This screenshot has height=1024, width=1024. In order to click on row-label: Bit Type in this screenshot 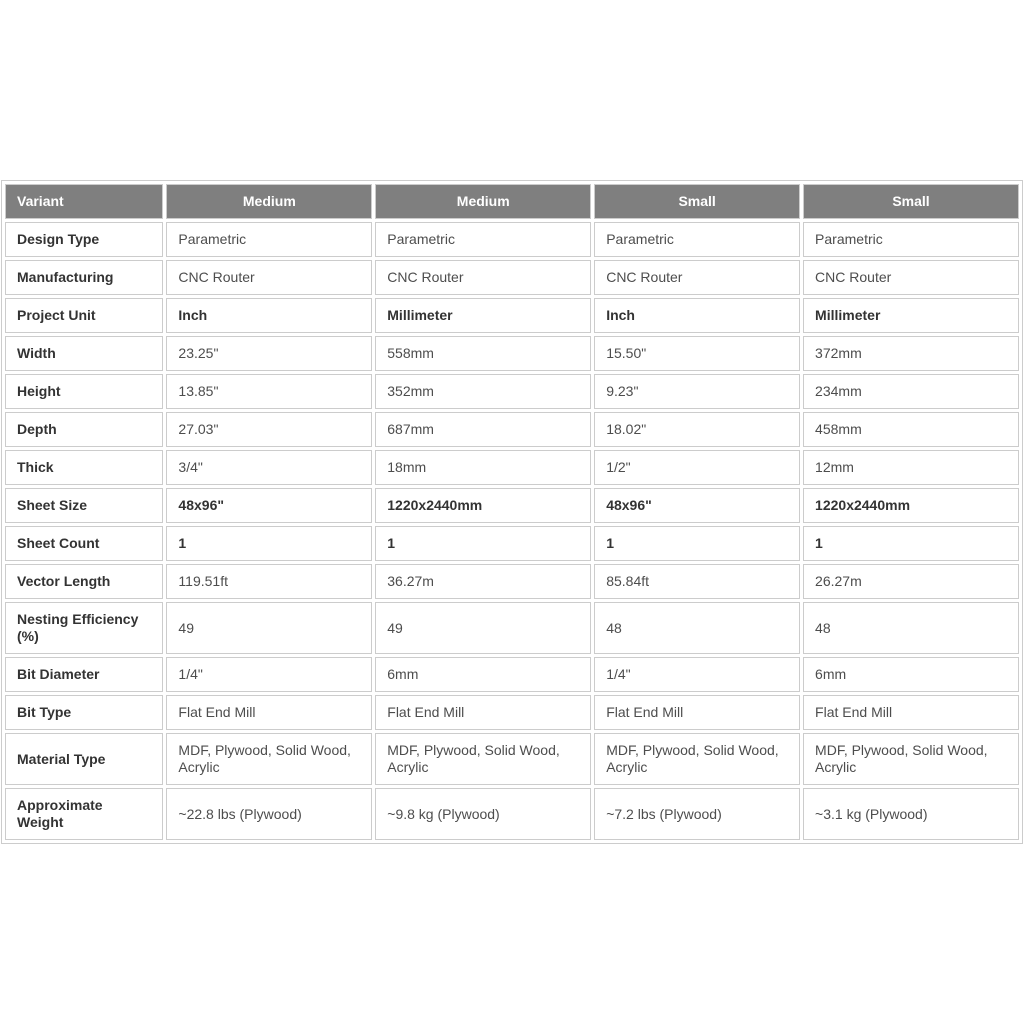, I will do `click(84, 712)`.